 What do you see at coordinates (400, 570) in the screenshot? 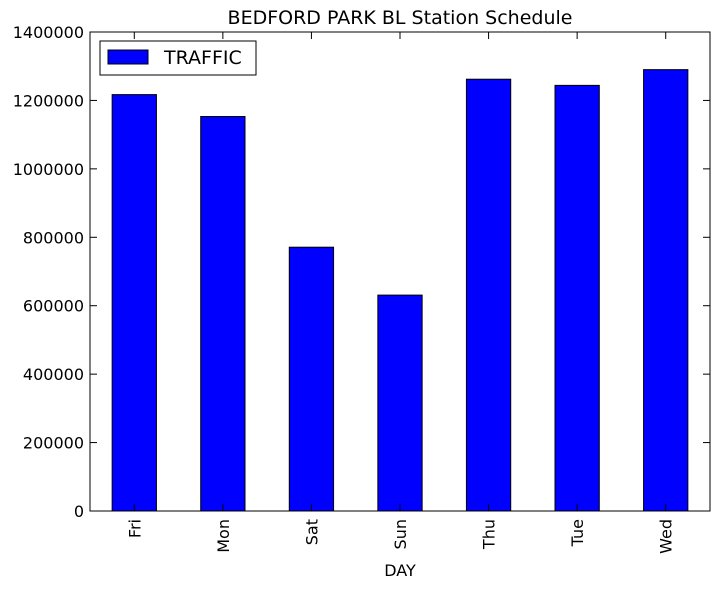
I see `x-axis-label: DAY` at bounding box center [400, 570].